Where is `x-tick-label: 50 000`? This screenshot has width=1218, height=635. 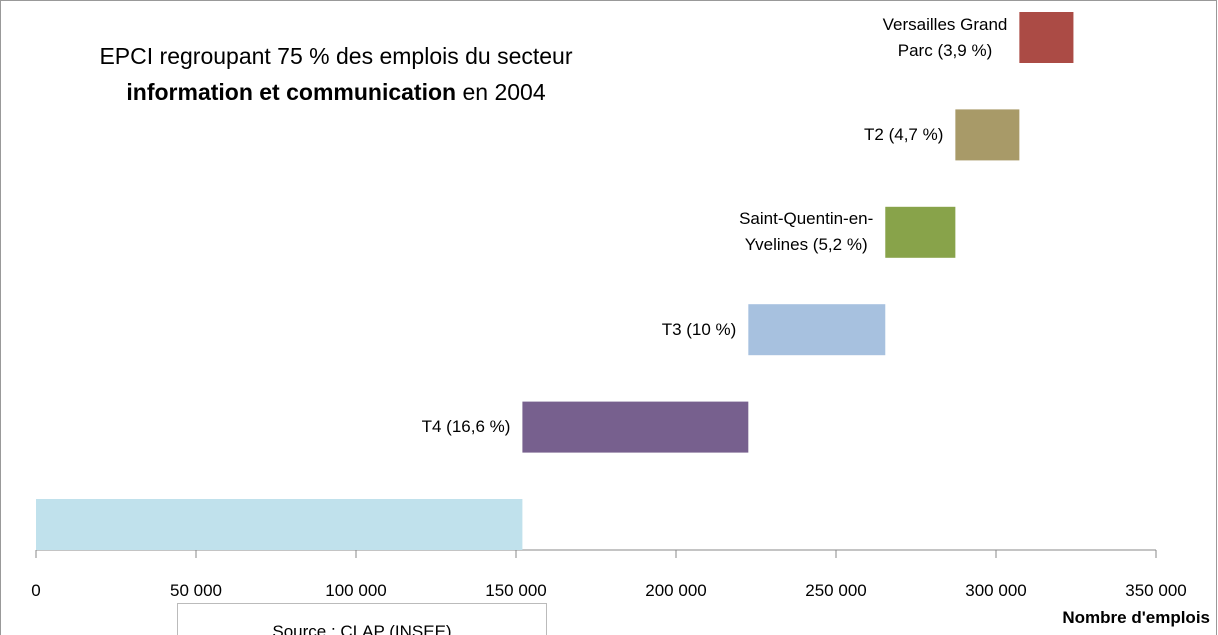
x-tick-label: 50 000 is located at coordinates (196, 590).